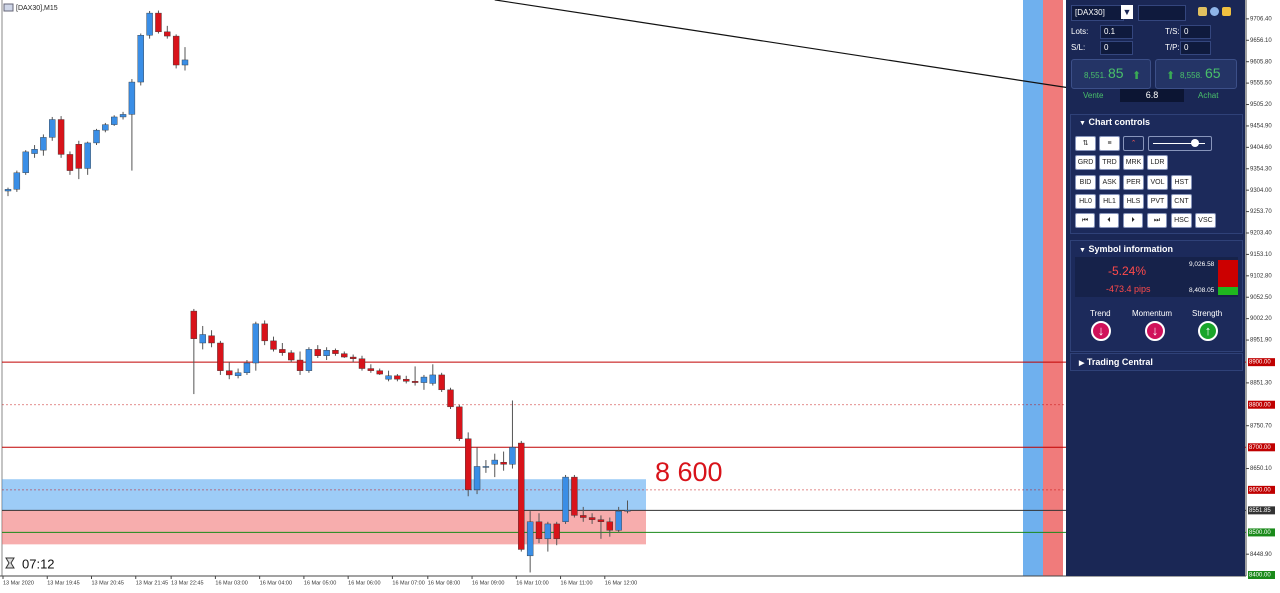 The image size is (1280, 593). I want to click on x-tick-label: 16 Mar 10:00, so click(532, 583).